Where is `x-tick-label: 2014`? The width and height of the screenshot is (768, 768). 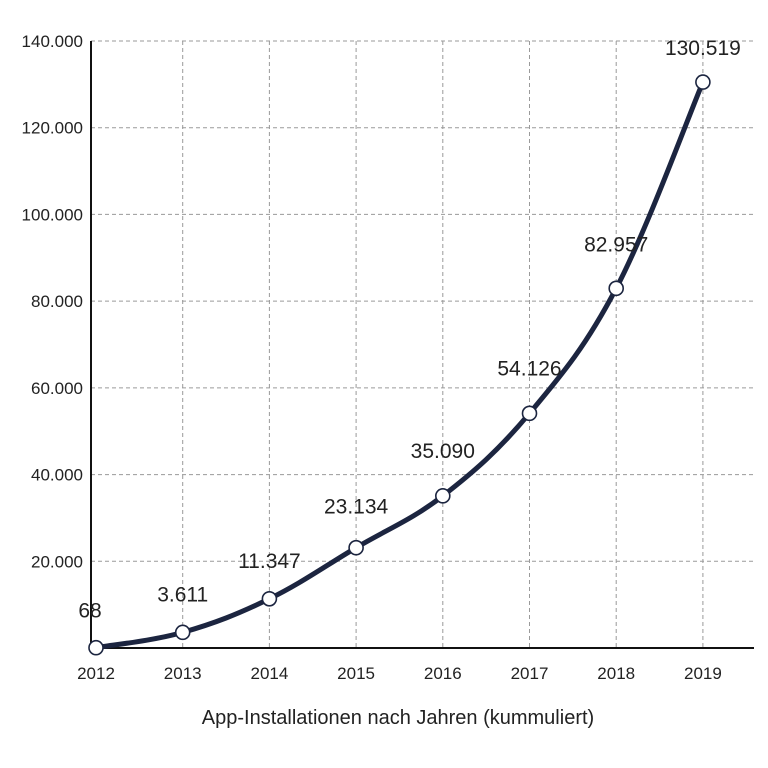
x-tick-label: 2014 is located at coordinates (269, 673).